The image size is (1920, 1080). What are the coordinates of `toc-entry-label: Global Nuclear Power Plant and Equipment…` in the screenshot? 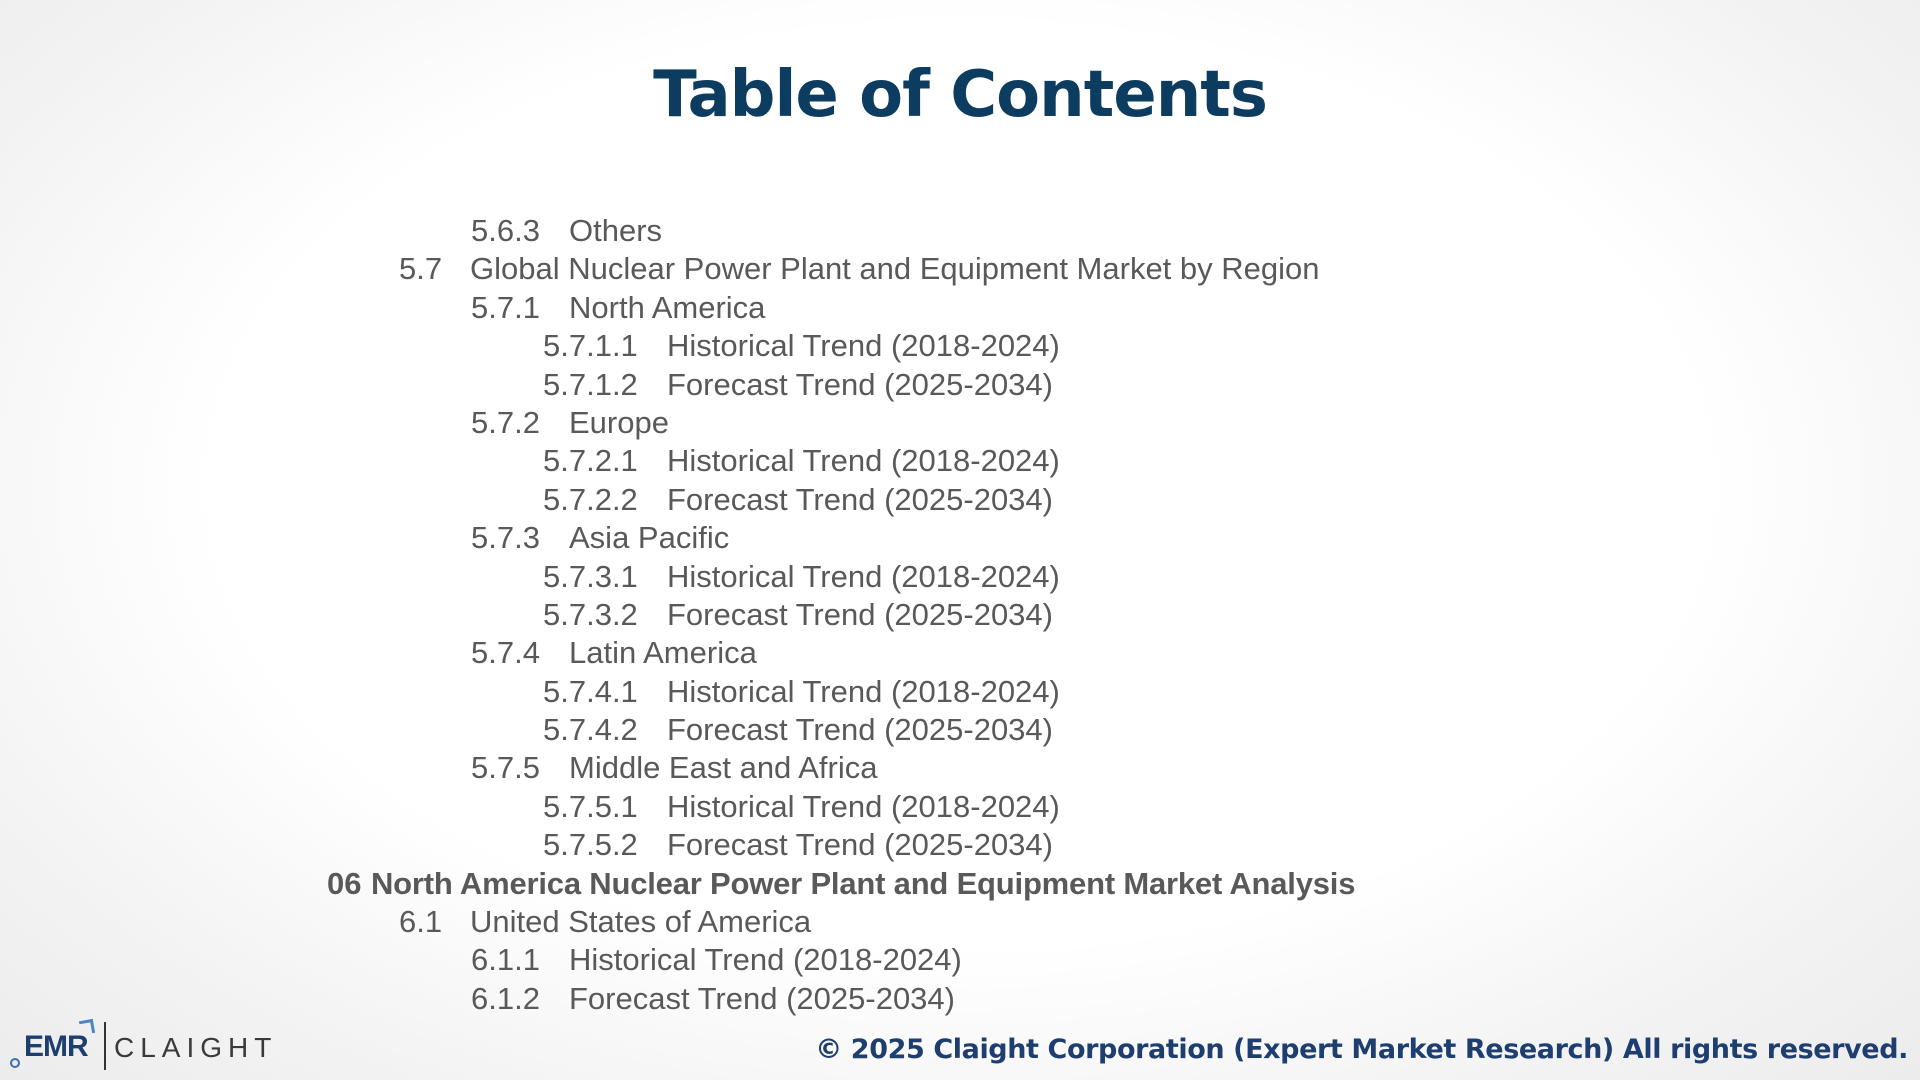 It's located at (895, 269).